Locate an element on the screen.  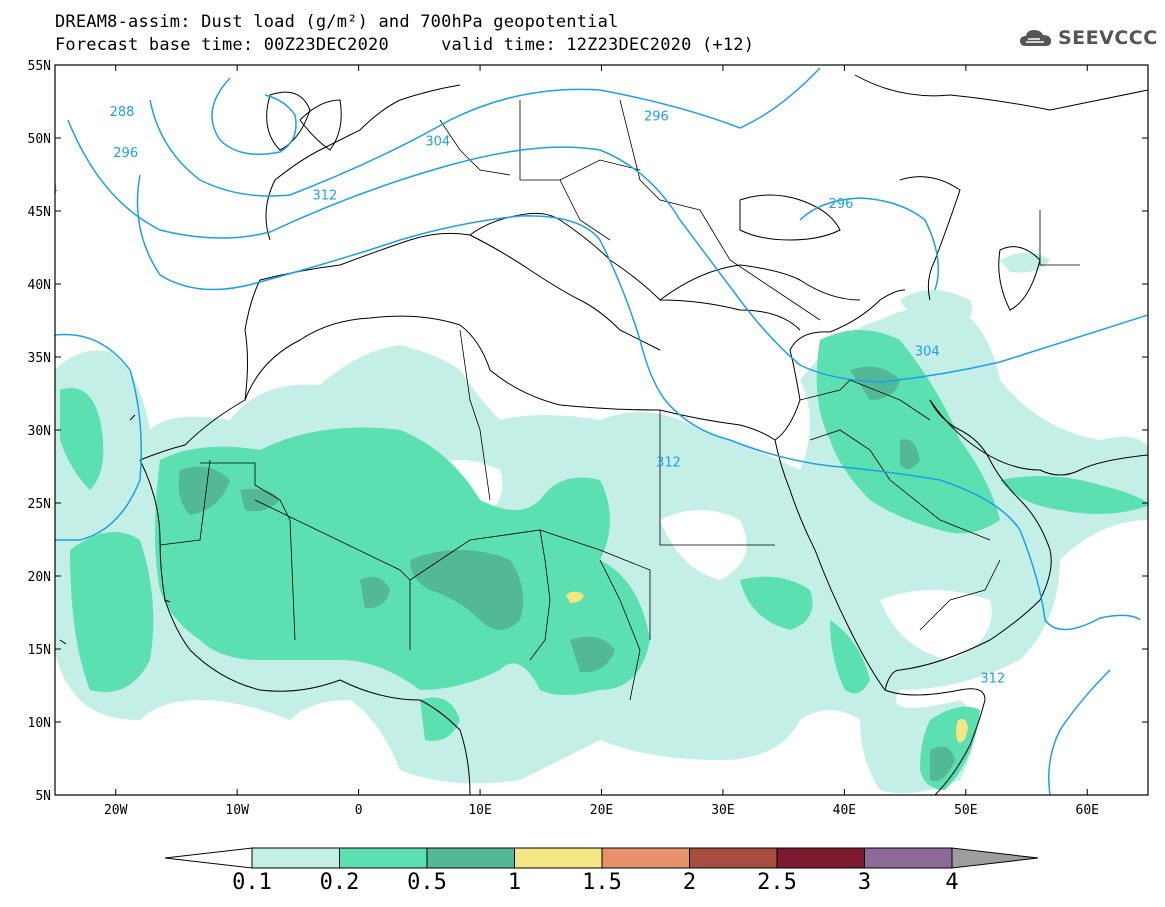
lat-tick-label: 45N is located at coordinates (39, 212).